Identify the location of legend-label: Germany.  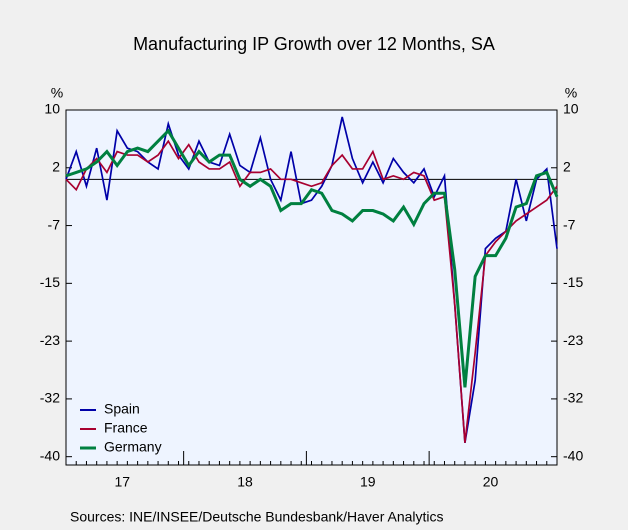
(133, 447).